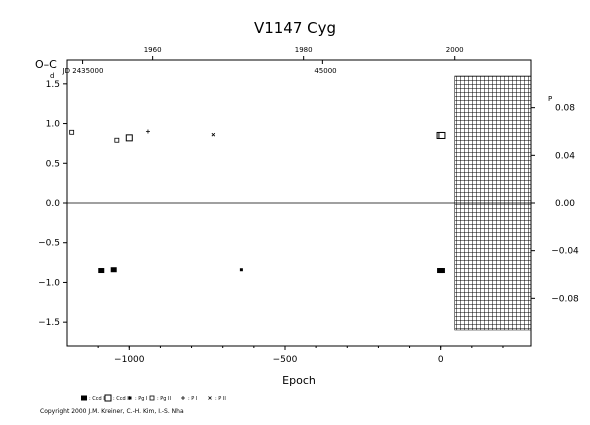 The height and width of the screenshot is (425, 590). I want to click on x-axis-label: Epoch, so click(299, 380).